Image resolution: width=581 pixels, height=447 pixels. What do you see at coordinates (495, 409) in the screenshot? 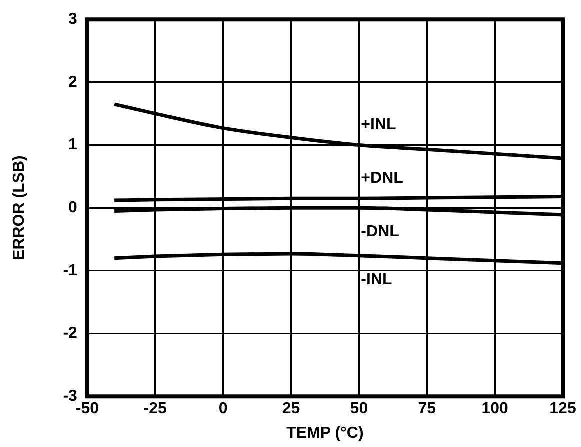
I see `x-tick-label: 100` at bounding box center [495, 409].